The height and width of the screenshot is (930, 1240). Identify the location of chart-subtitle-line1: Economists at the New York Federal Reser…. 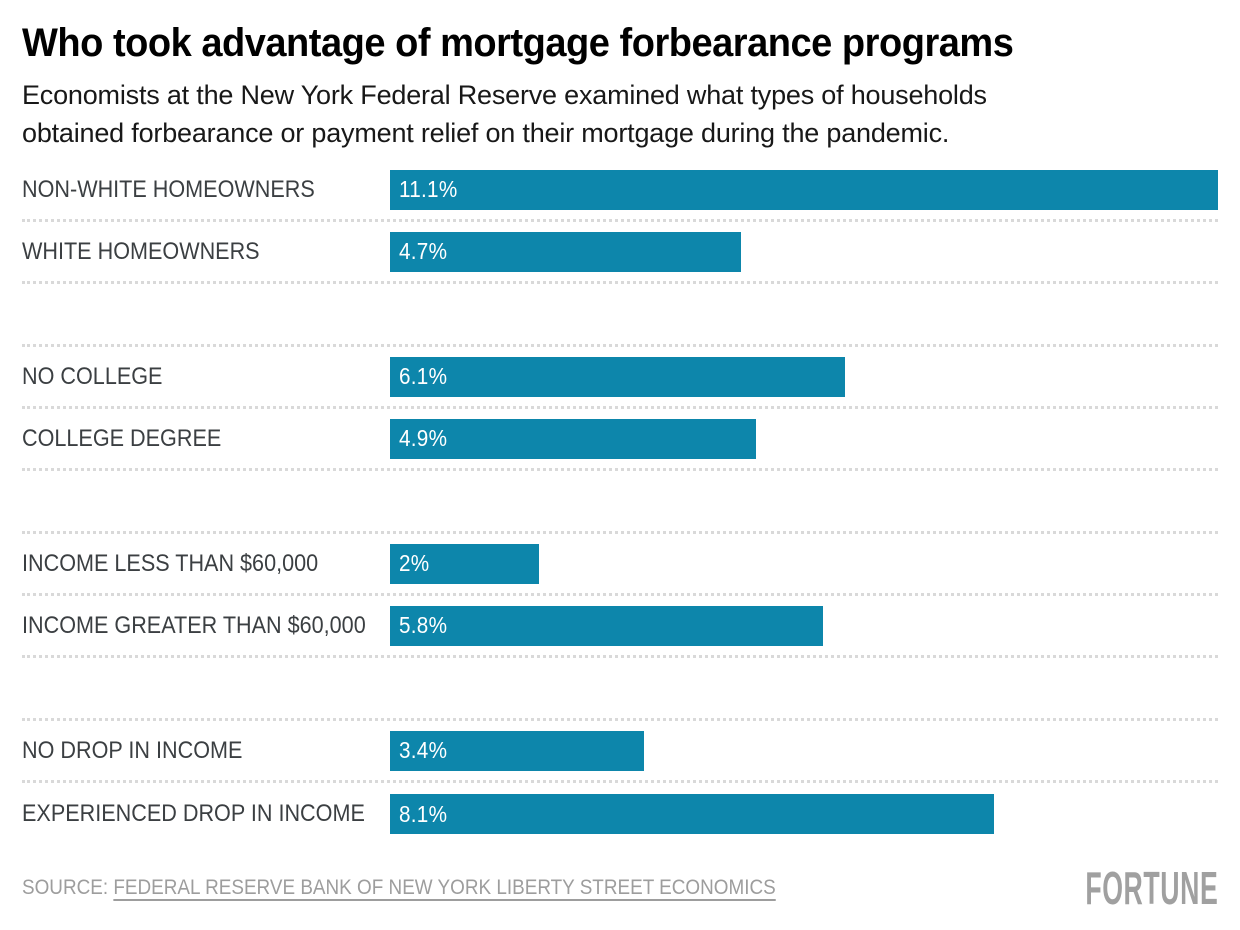
(504, 95).